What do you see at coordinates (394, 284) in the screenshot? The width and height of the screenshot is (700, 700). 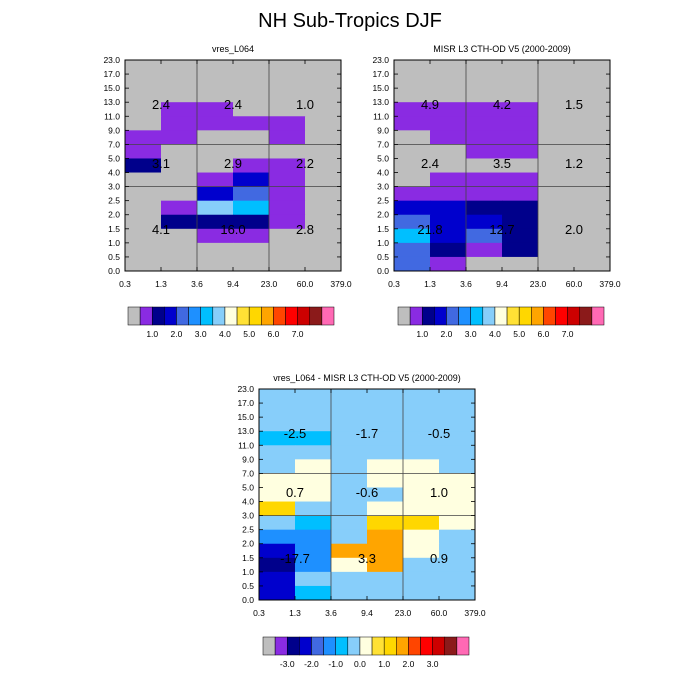 I see `x-tick-label: 0.3` at bounding box center [394, 284].